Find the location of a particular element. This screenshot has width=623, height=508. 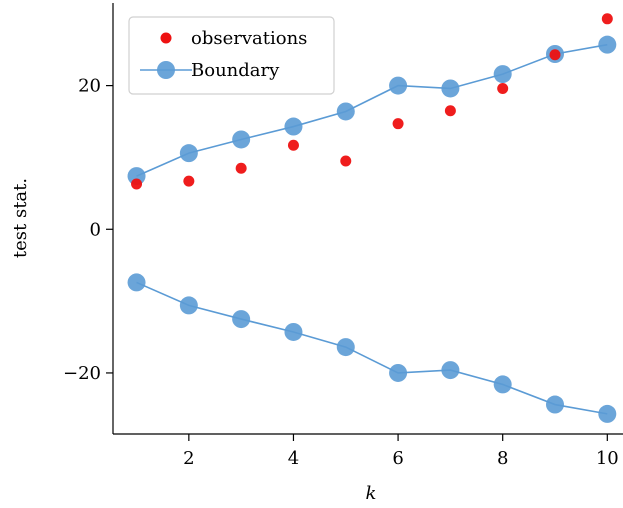

legend-observations-marker is located at coordinates (166, 38).